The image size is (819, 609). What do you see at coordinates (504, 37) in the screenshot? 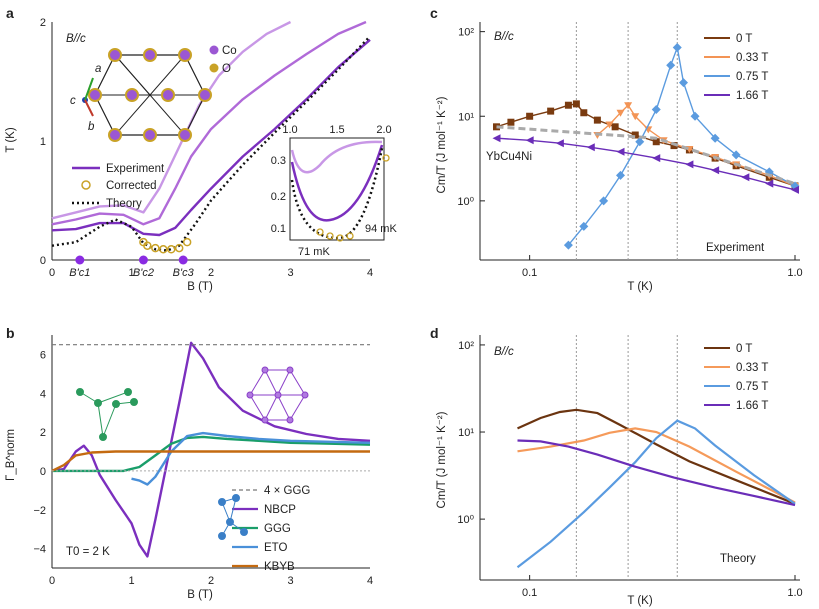
I see `c-title: B//c` at bounding box center [504, 37].